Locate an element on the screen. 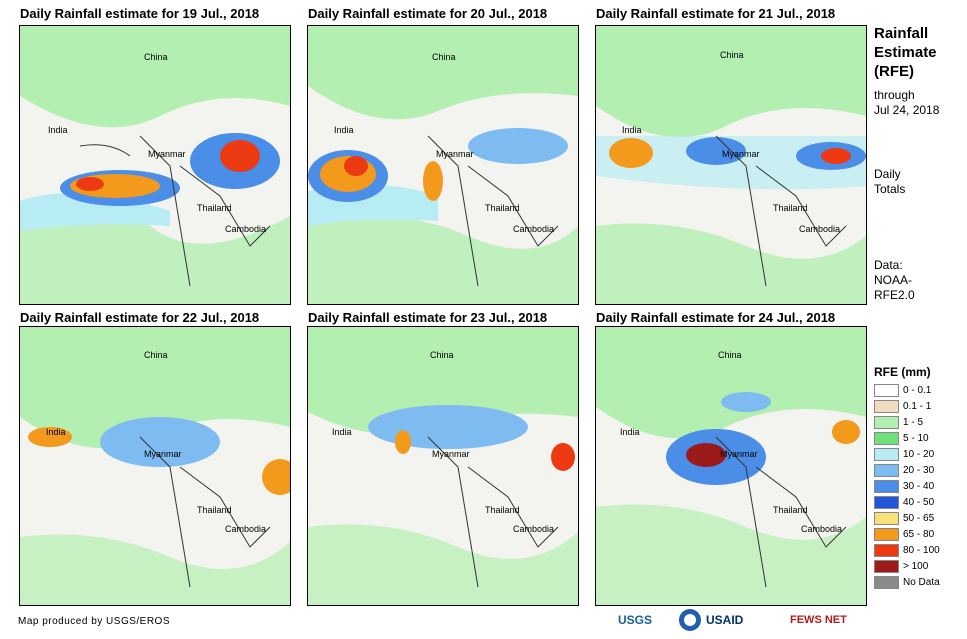 This screenshot has height=639, width=967. legend-label: 40 - 50 is located at coordinates (919, 502).